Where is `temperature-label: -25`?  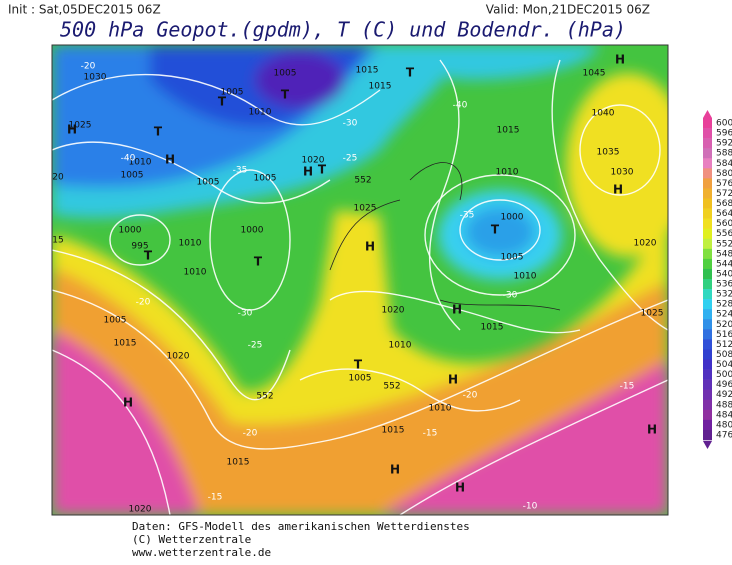
temperature-label: -25 is located at coordinates (350, 159).